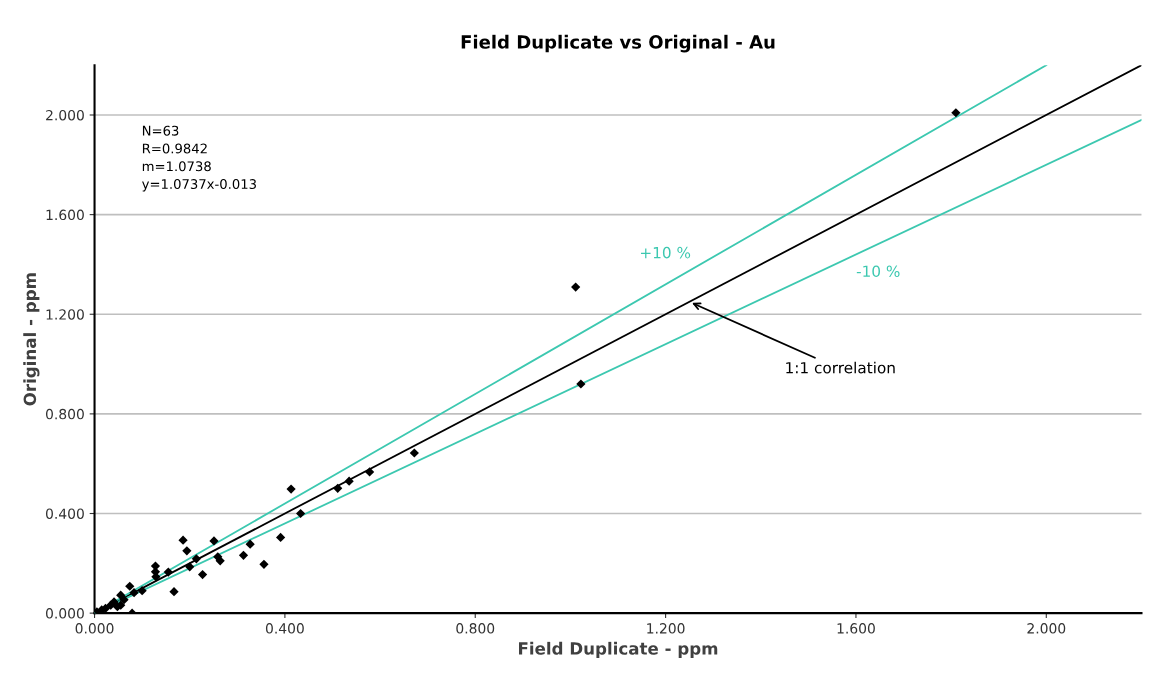  I want to click on x-tick-label: 0.400, so click(284, 628).